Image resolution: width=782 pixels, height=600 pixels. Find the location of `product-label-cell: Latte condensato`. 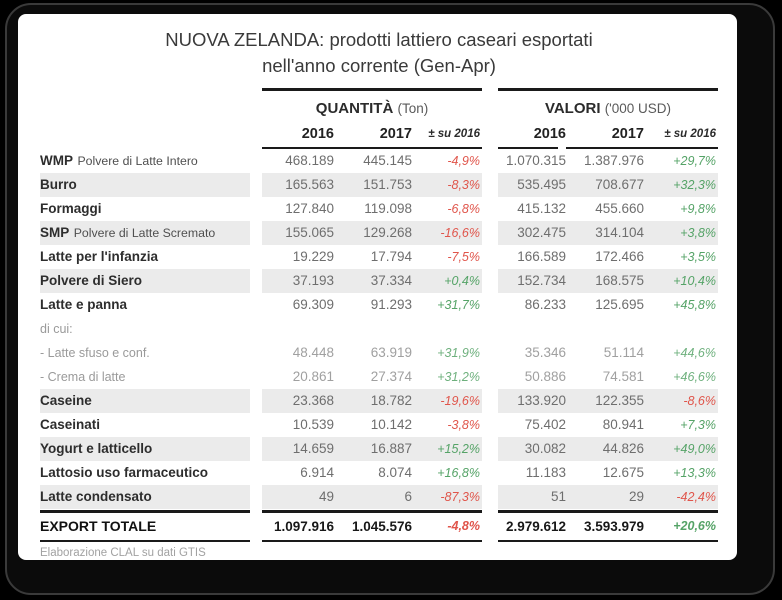

product-label-cell: Latte condensato is located at coordinates (145, 497).